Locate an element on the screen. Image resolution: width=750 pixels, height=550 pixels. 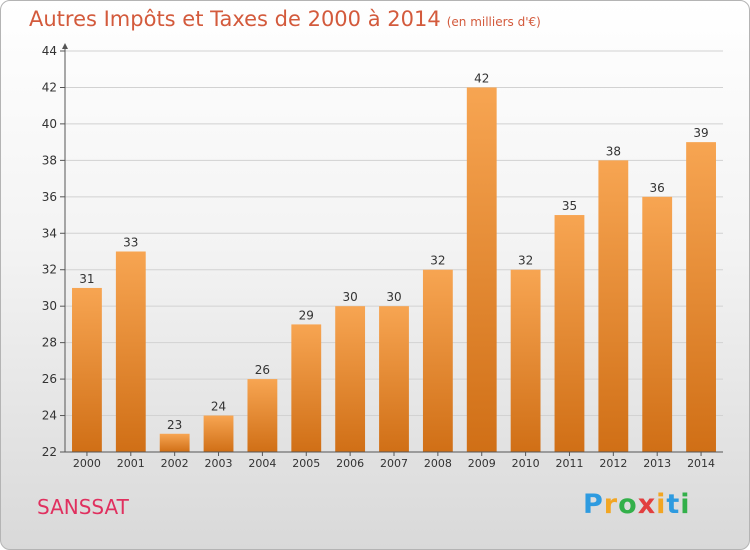
y-tick-label: 28 is located at coordinates (49, 343).